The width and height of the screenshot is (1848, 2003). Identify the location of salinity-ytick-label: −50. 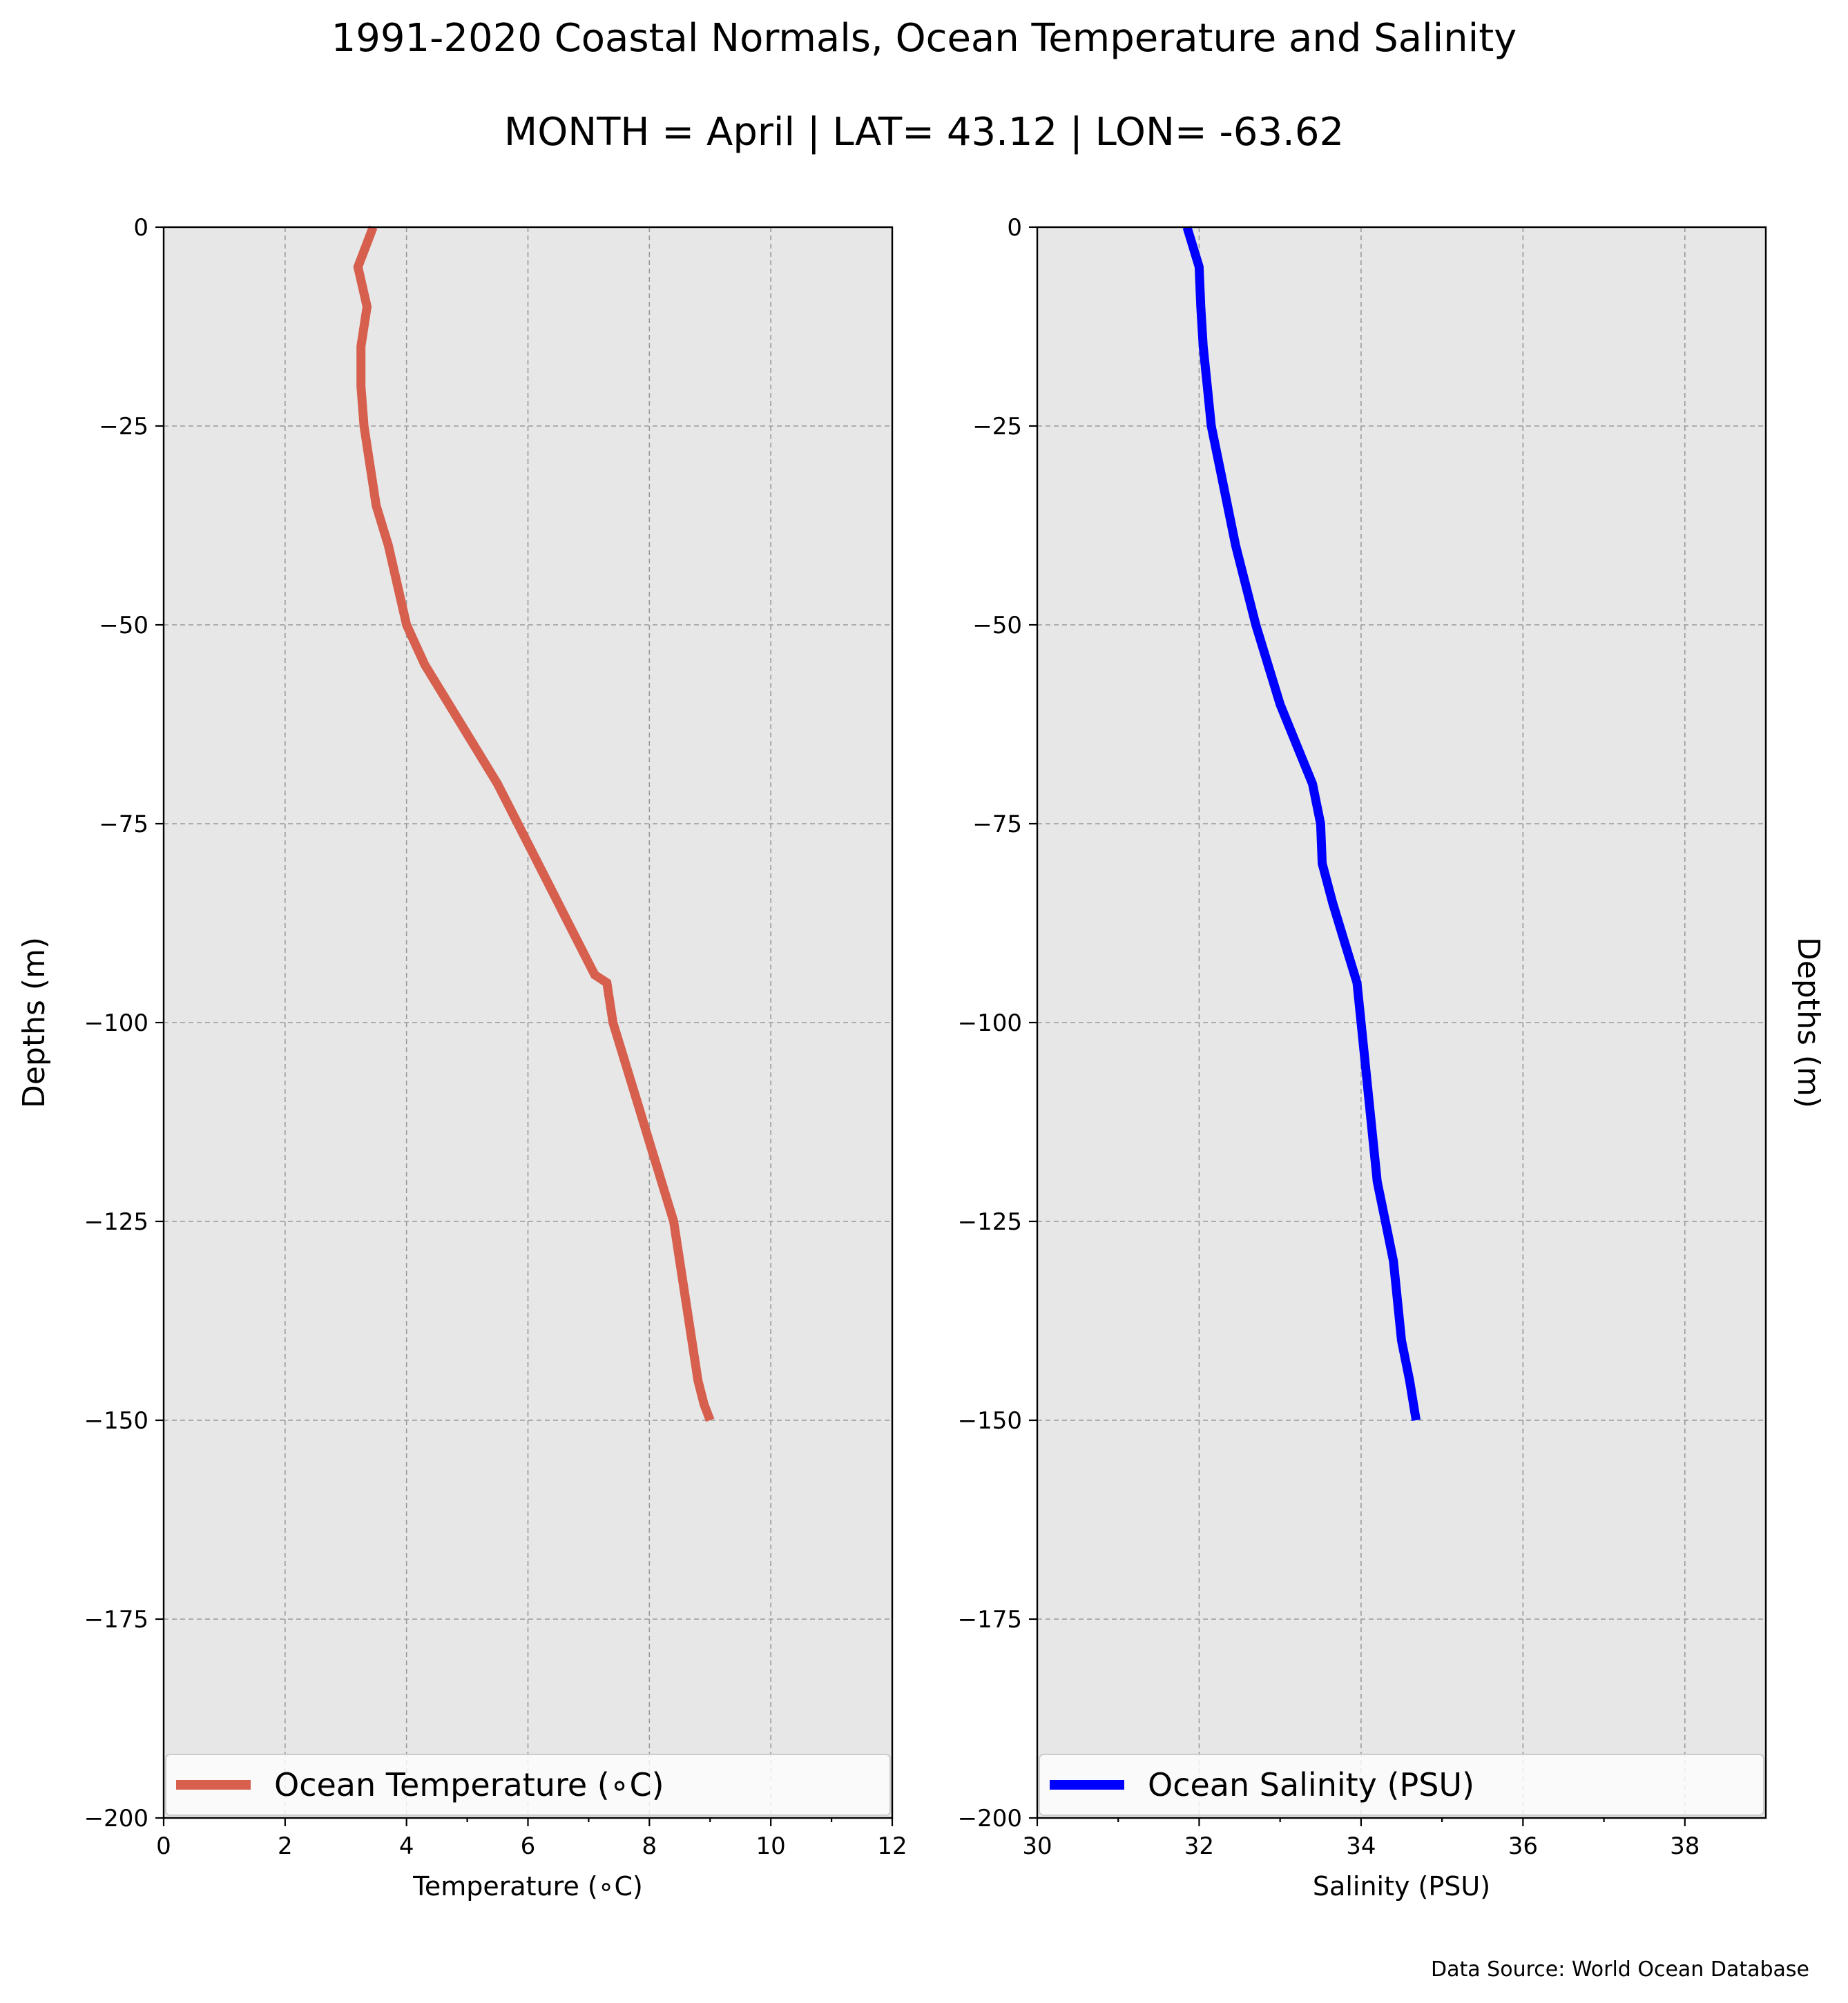
(997, 625).